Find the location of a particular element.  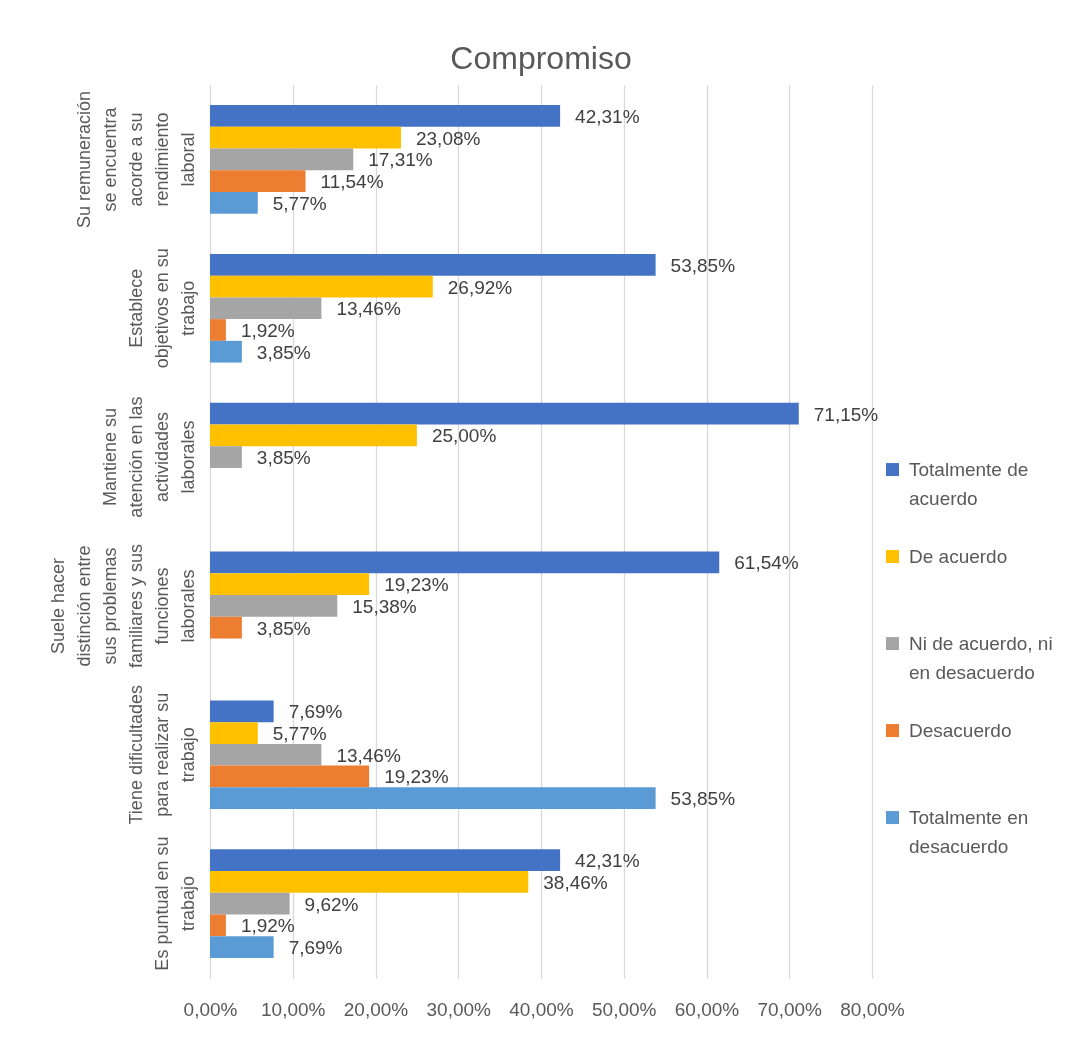

legend-label: Totalmente en desacuerdo is located at coordinates (969, 831).